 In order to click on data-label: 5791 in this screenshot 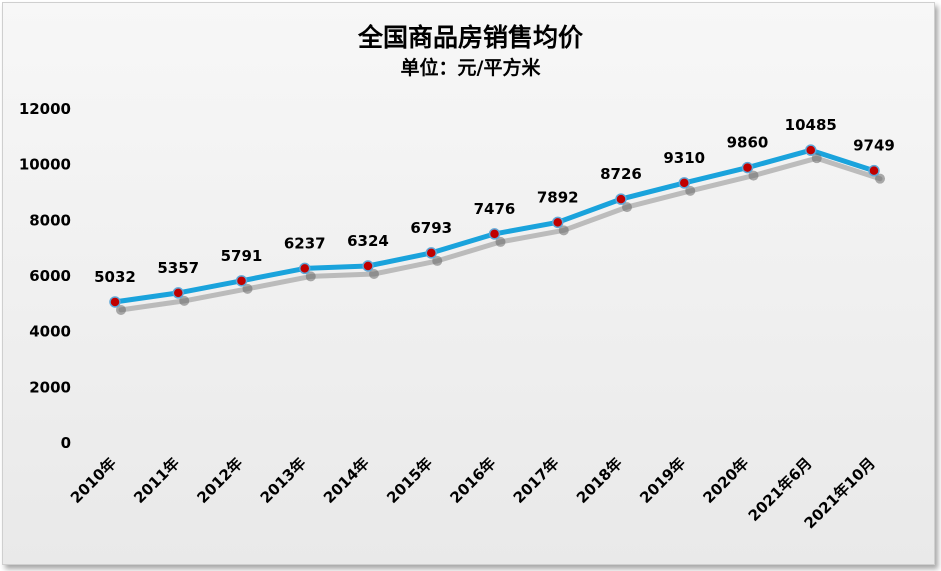, I will do `click(242, 256)`.